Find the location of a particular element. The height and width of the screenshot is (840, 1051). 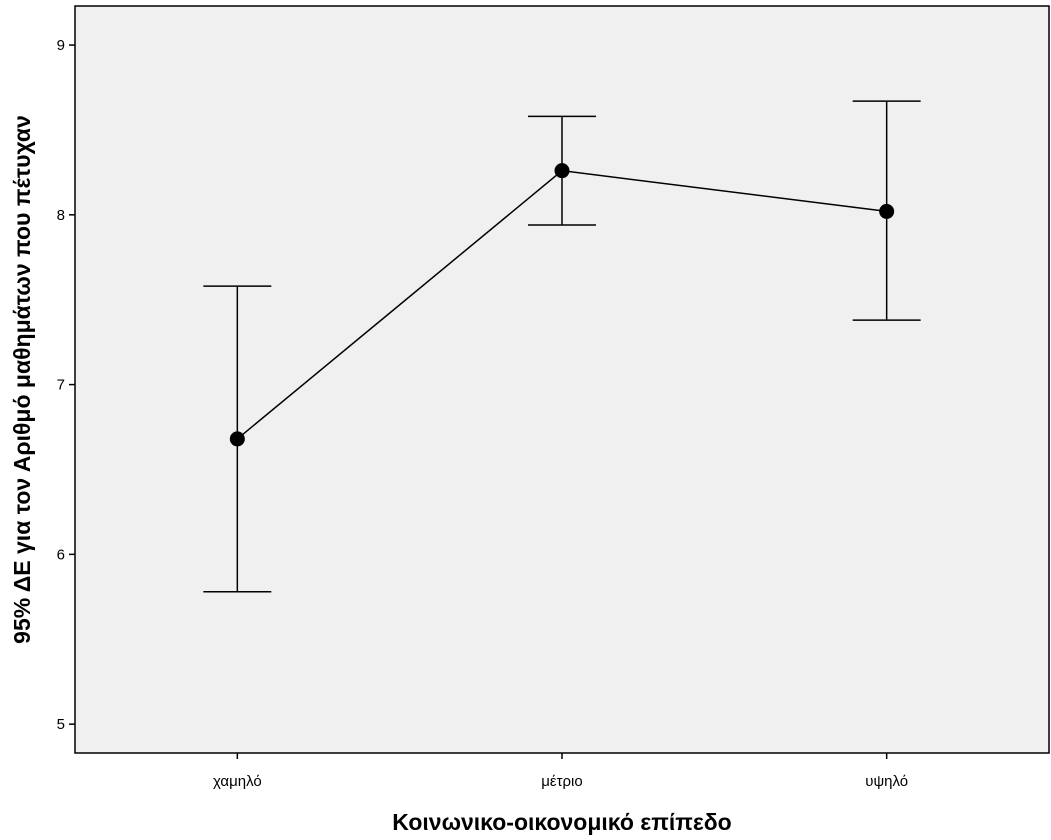

y-tick-label: 8 is located at coordinates (61, 215).